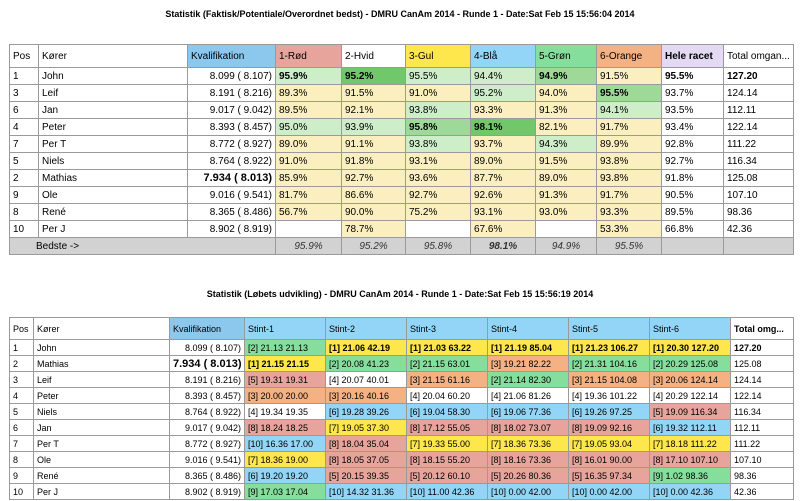  I want to click on t1-cell: 89.0%, so click(503, 161).